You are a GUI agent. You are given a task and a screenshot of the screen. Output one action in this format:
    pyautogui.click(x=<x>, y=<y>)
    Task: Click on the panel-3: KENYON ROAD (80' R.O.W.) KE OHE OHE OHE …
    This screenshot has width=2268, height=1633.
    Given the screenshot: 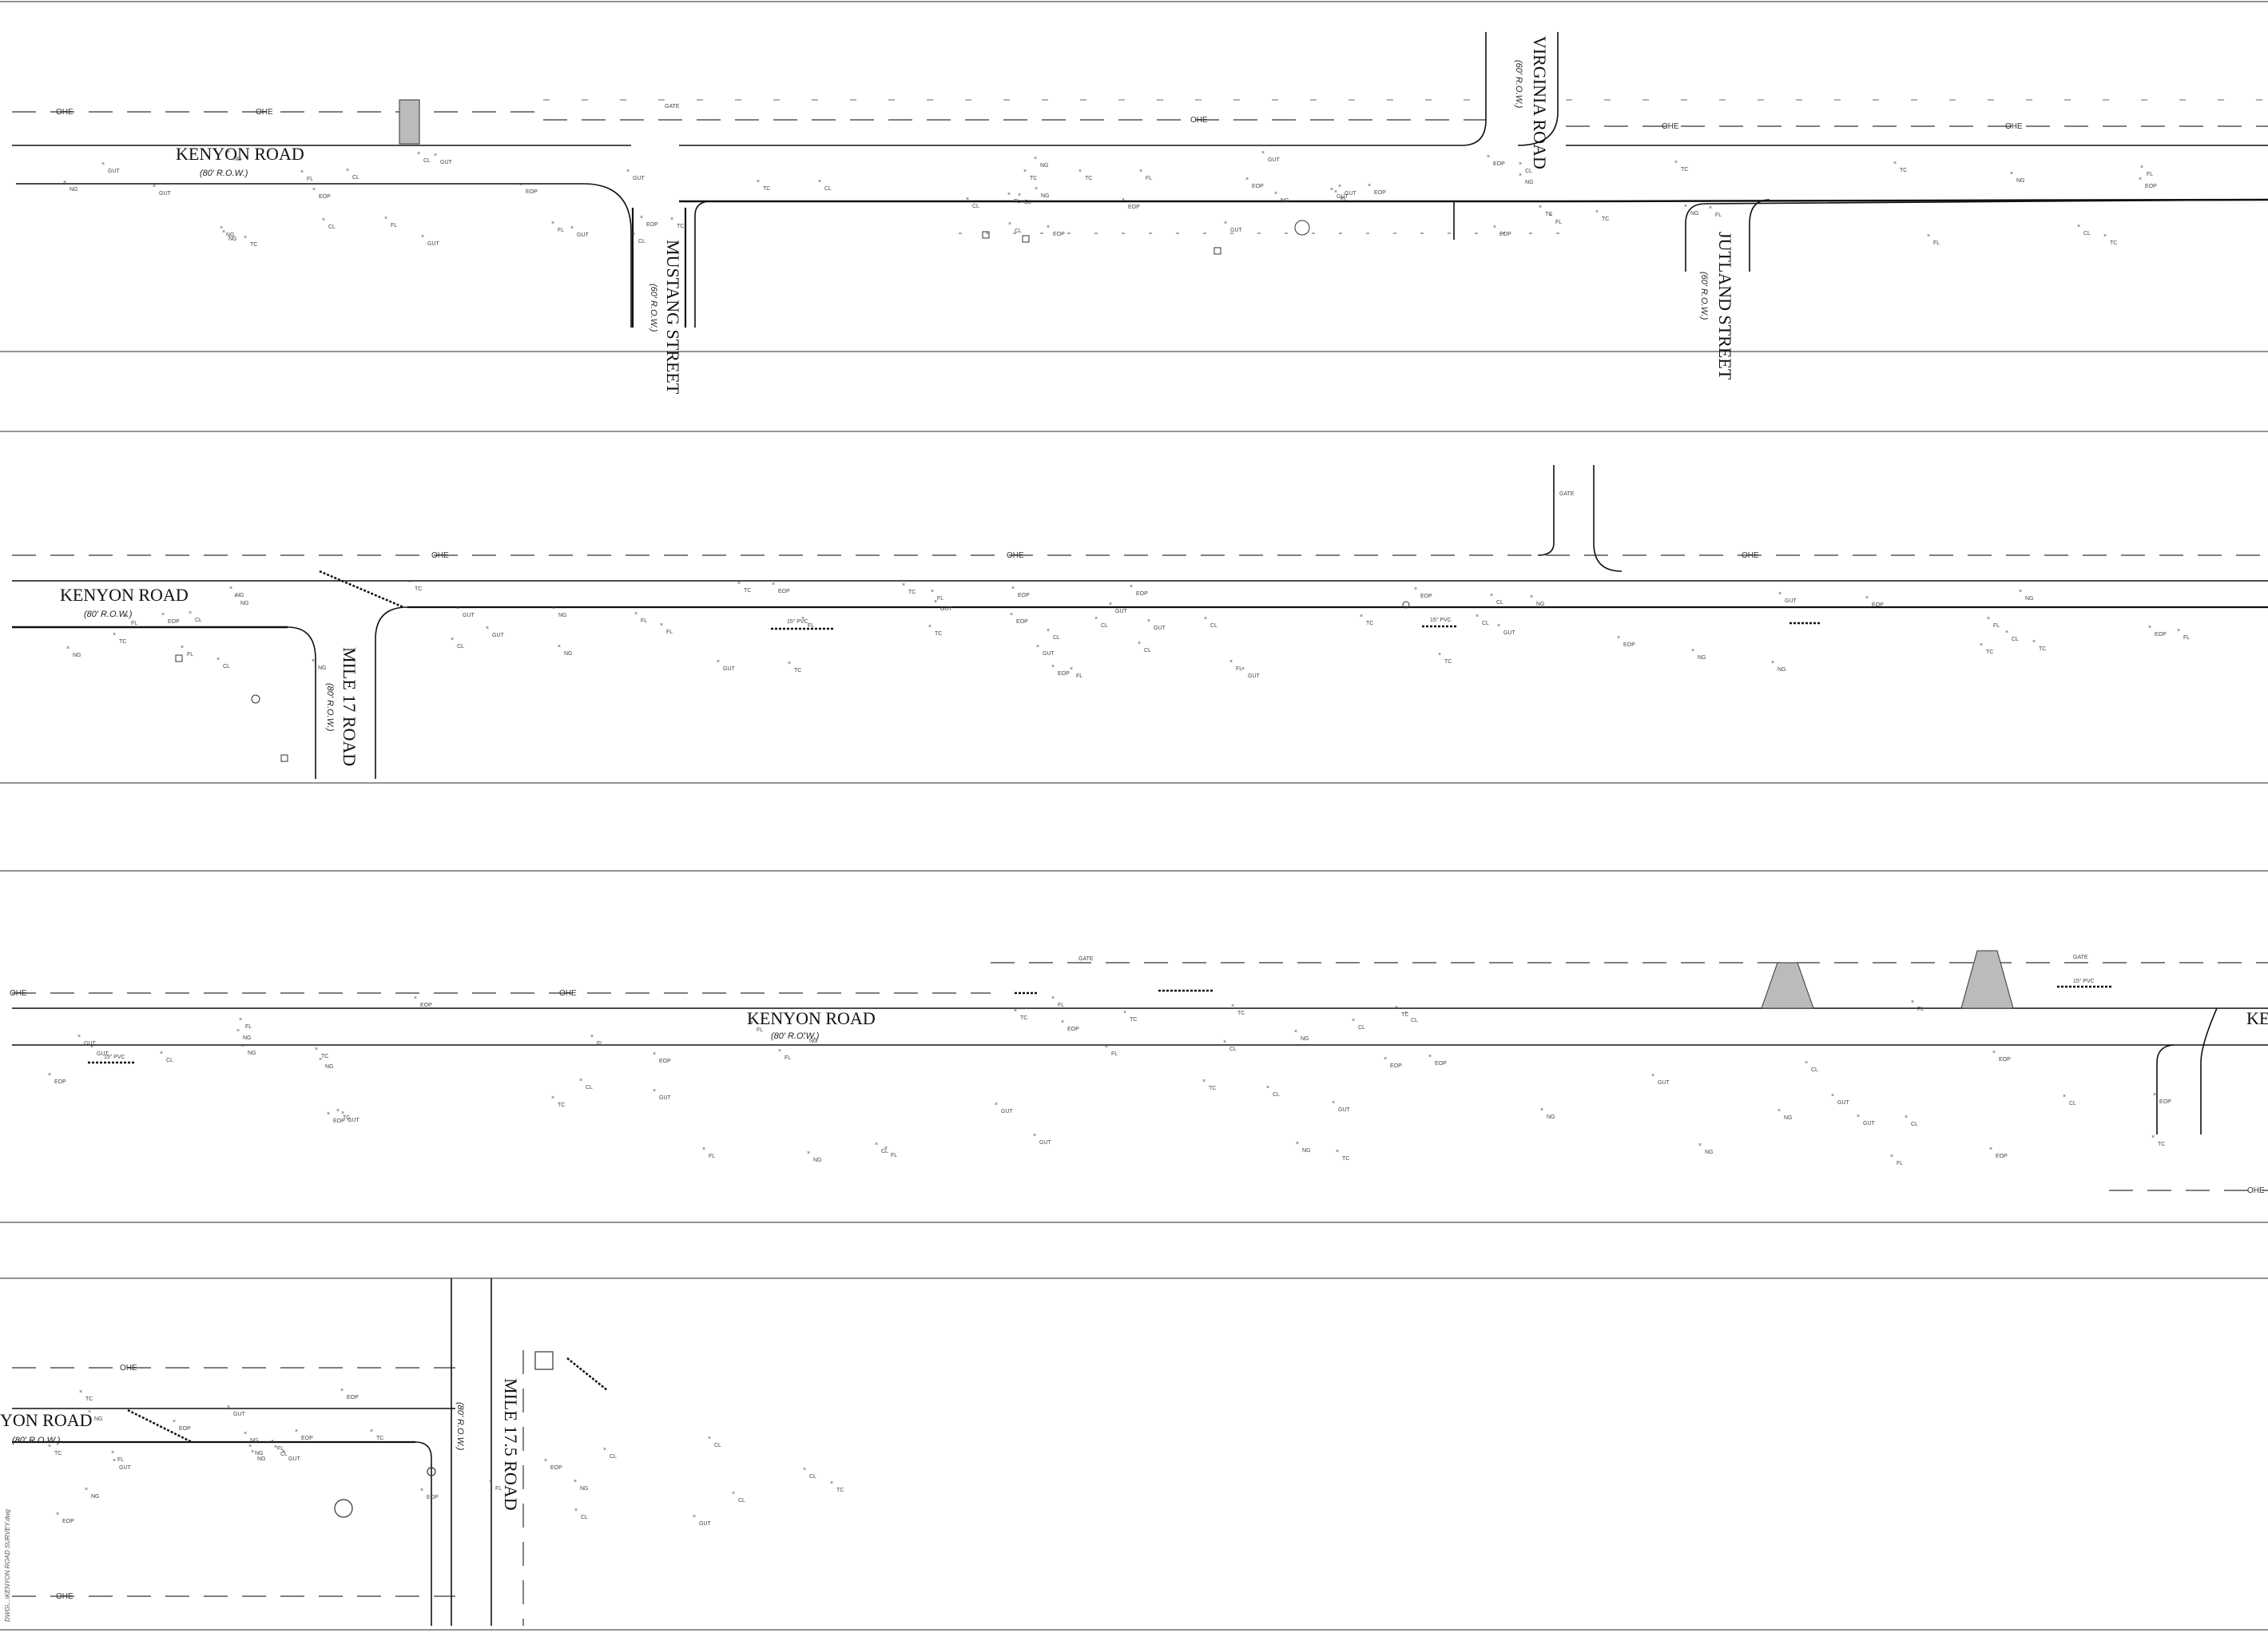 What is the action you would take?
    pyautogui.click(x=1139, y=1072)
    